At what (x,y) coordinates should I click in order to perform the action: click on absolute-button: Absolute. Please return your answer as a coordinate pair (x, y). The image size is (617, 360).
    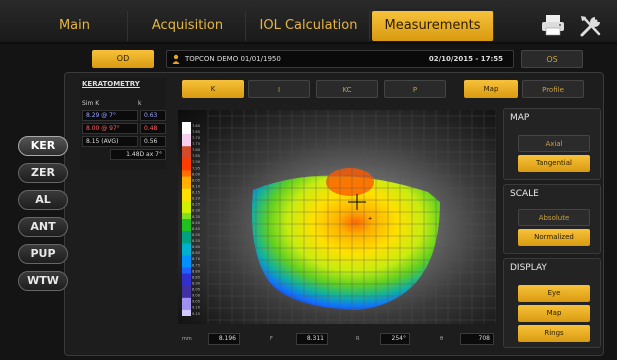
    Looking at the image, I should click on (554, 217).